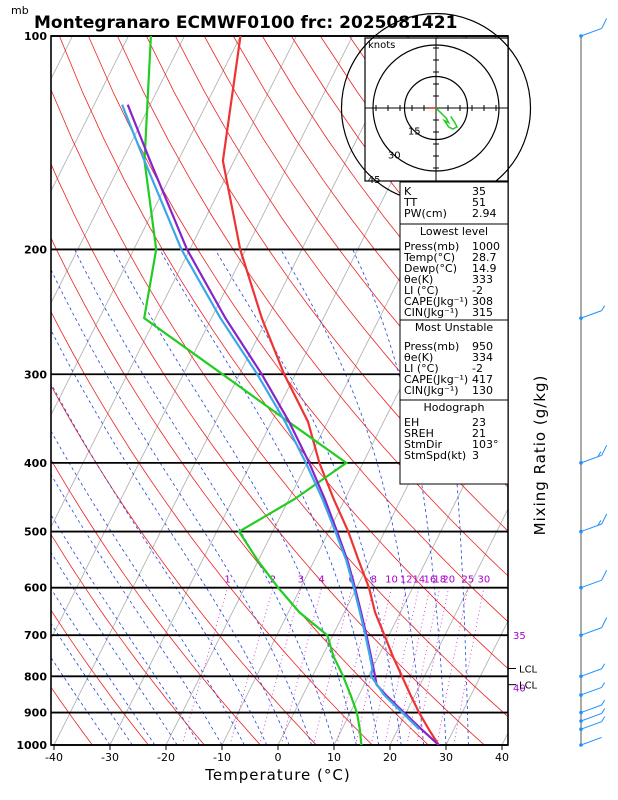 The width and height of the screenshot is (618, 800). Describe the element at coordinates (477, 368) in the screenshot. I see `most-unstable-value: -2` at that location.